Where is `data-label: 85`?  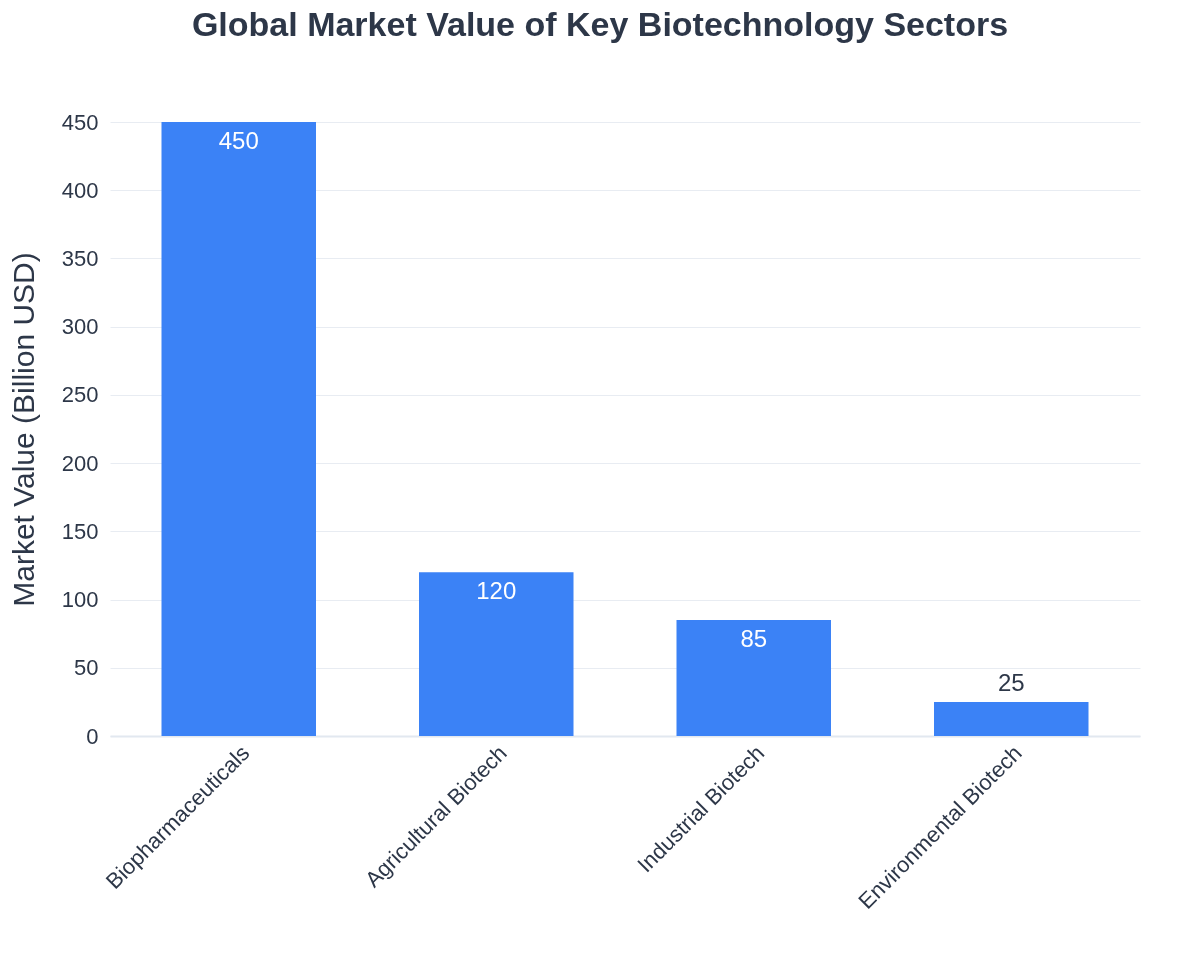
data-label: 85 is located at coordinates (754, 639).